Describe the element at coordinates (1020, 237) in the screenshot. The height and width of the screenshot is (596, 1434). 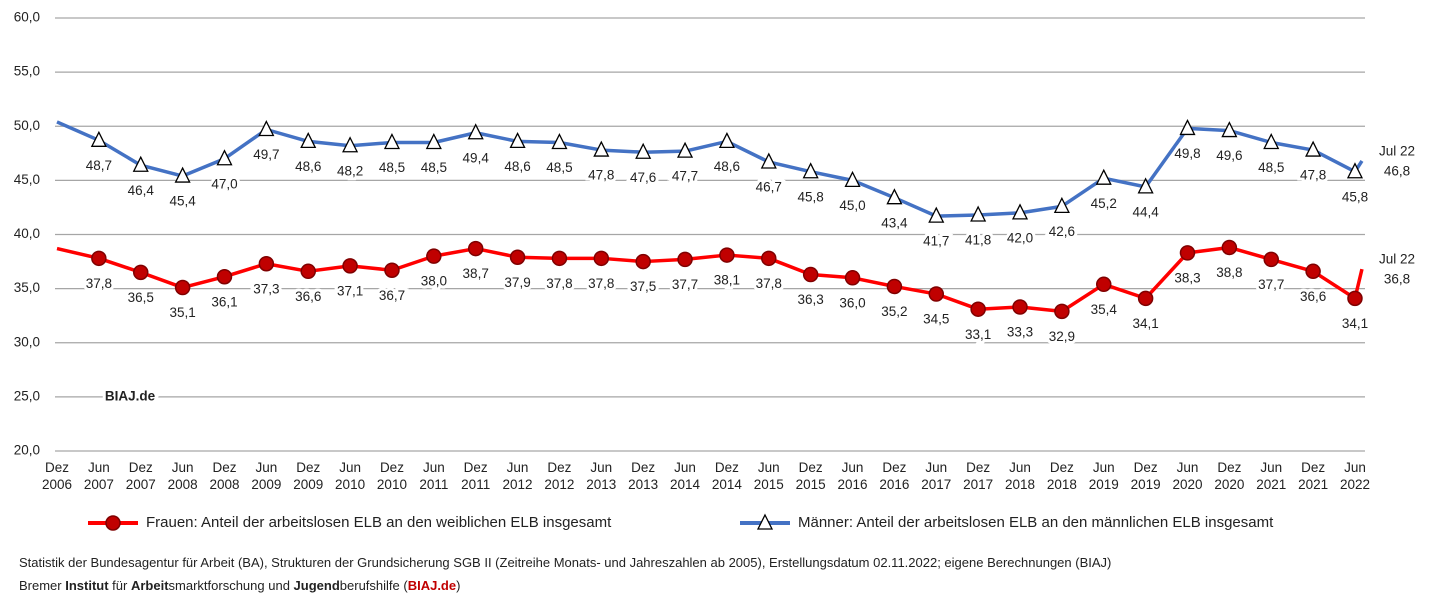
I see `value-label: 42,0` at that location.